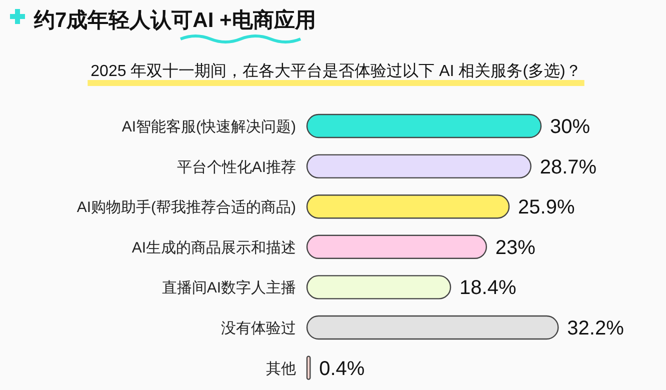 The image size is (666, 390). I want to click on data-label: 32.2%, so click(595, 329).